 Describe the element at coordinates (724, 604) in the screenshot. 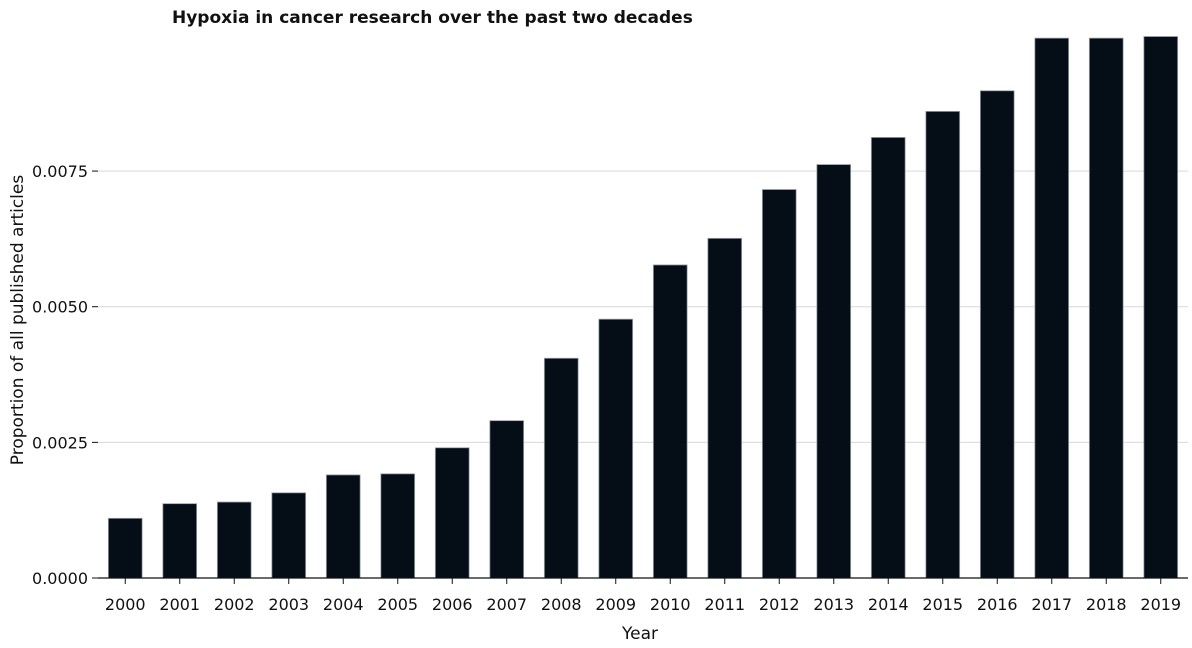

I see `x-tick-label: 2011` at that location.